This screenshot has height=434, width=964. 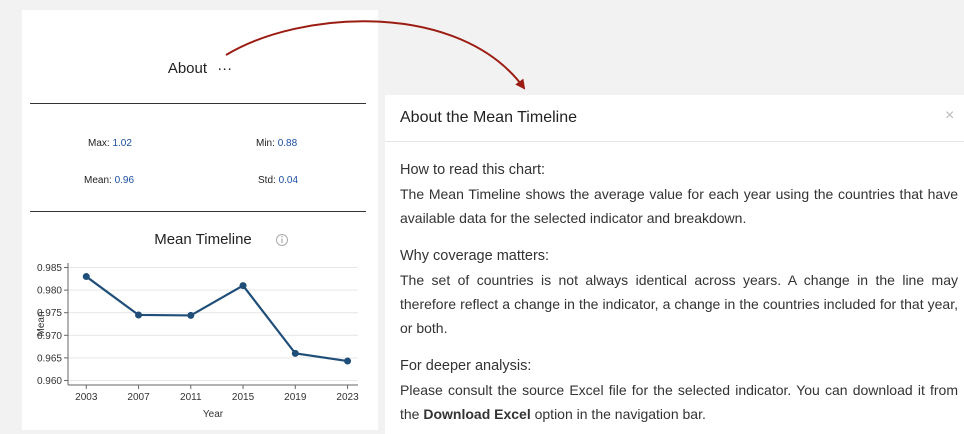 I want to click on stat-value: 0.96, so click(x=124, y=180).